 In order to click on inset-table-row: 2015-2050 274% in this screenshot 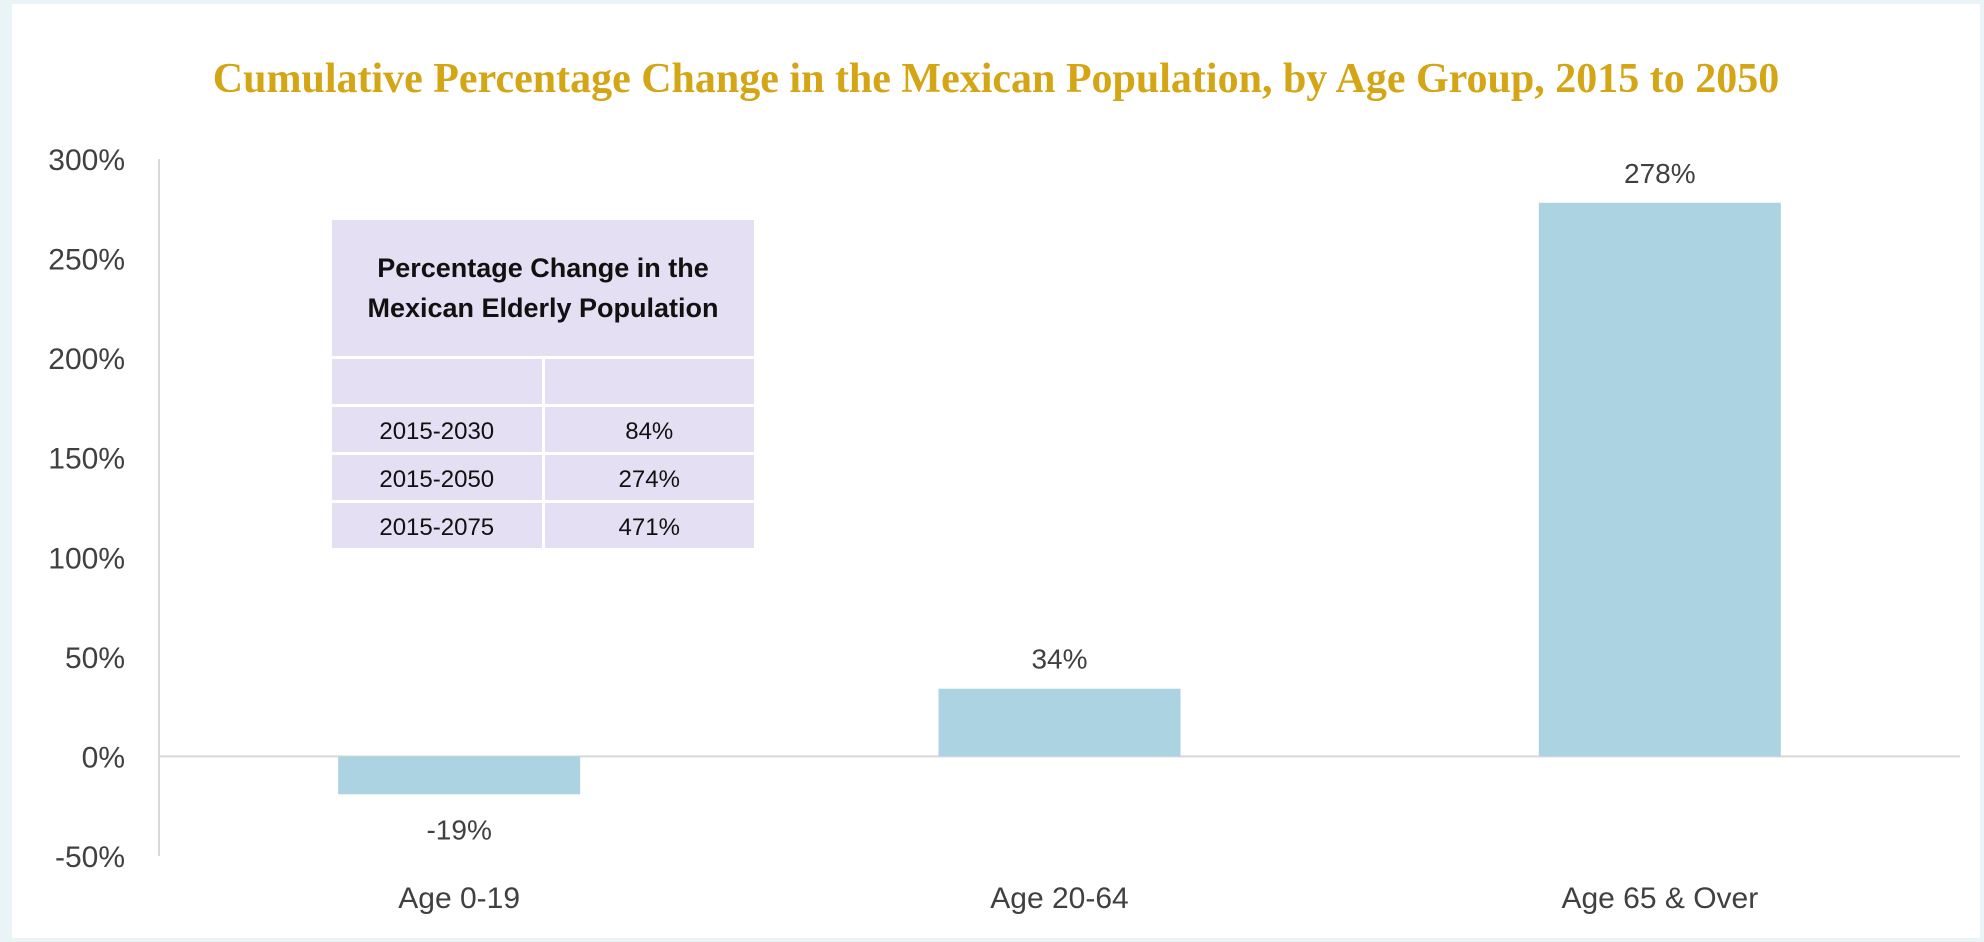, I will do `click(543, 476)`.